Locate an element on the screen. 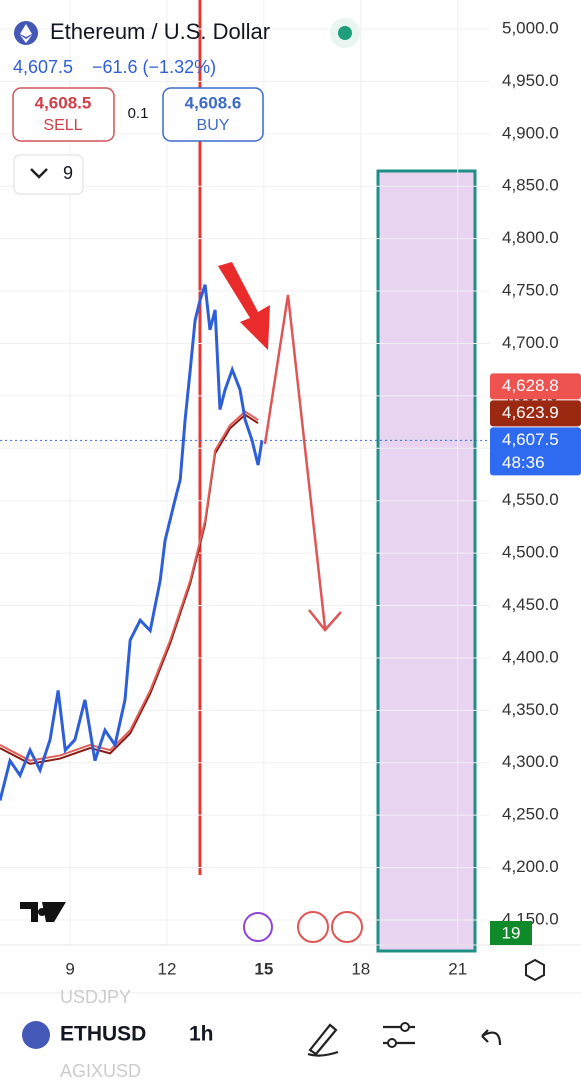 This screenshot has width=581, height=1080. ghost-symbol: USDJPY is located at coordinates (95, 997).